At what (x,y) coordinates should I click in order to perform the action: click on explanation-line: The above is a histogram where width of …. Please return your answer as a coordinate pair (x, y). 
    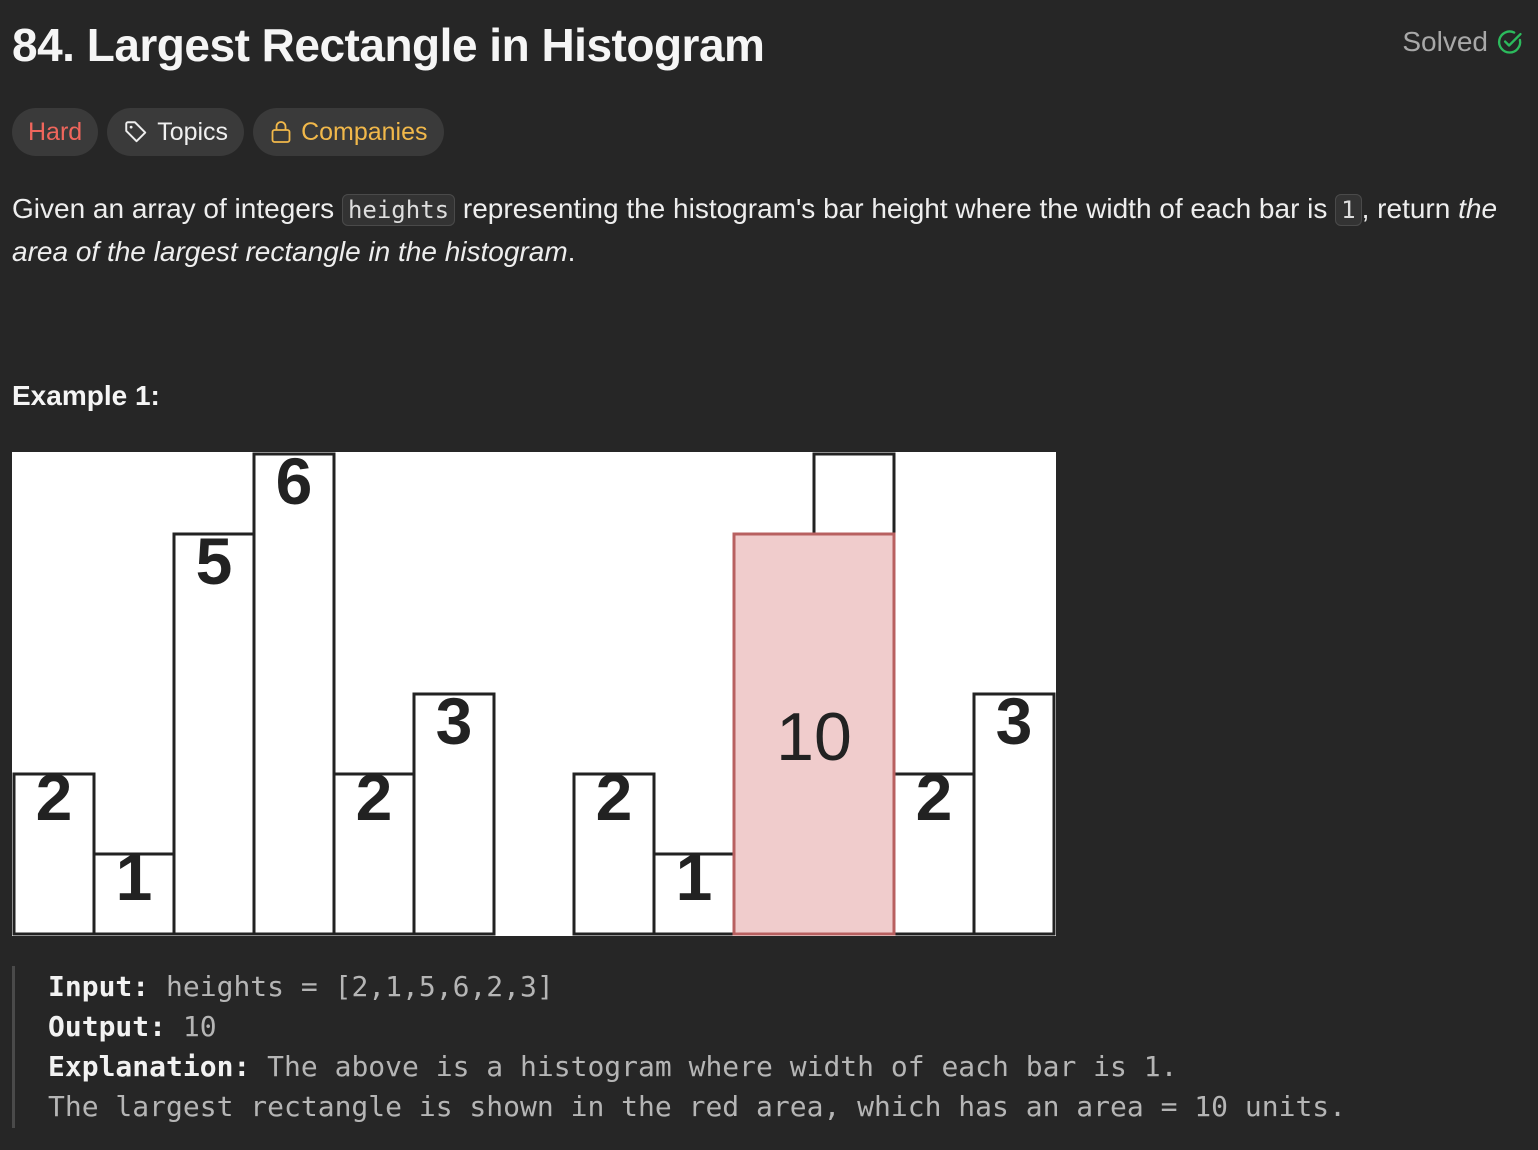
    Looking at the image, I should click on (714, 1066).